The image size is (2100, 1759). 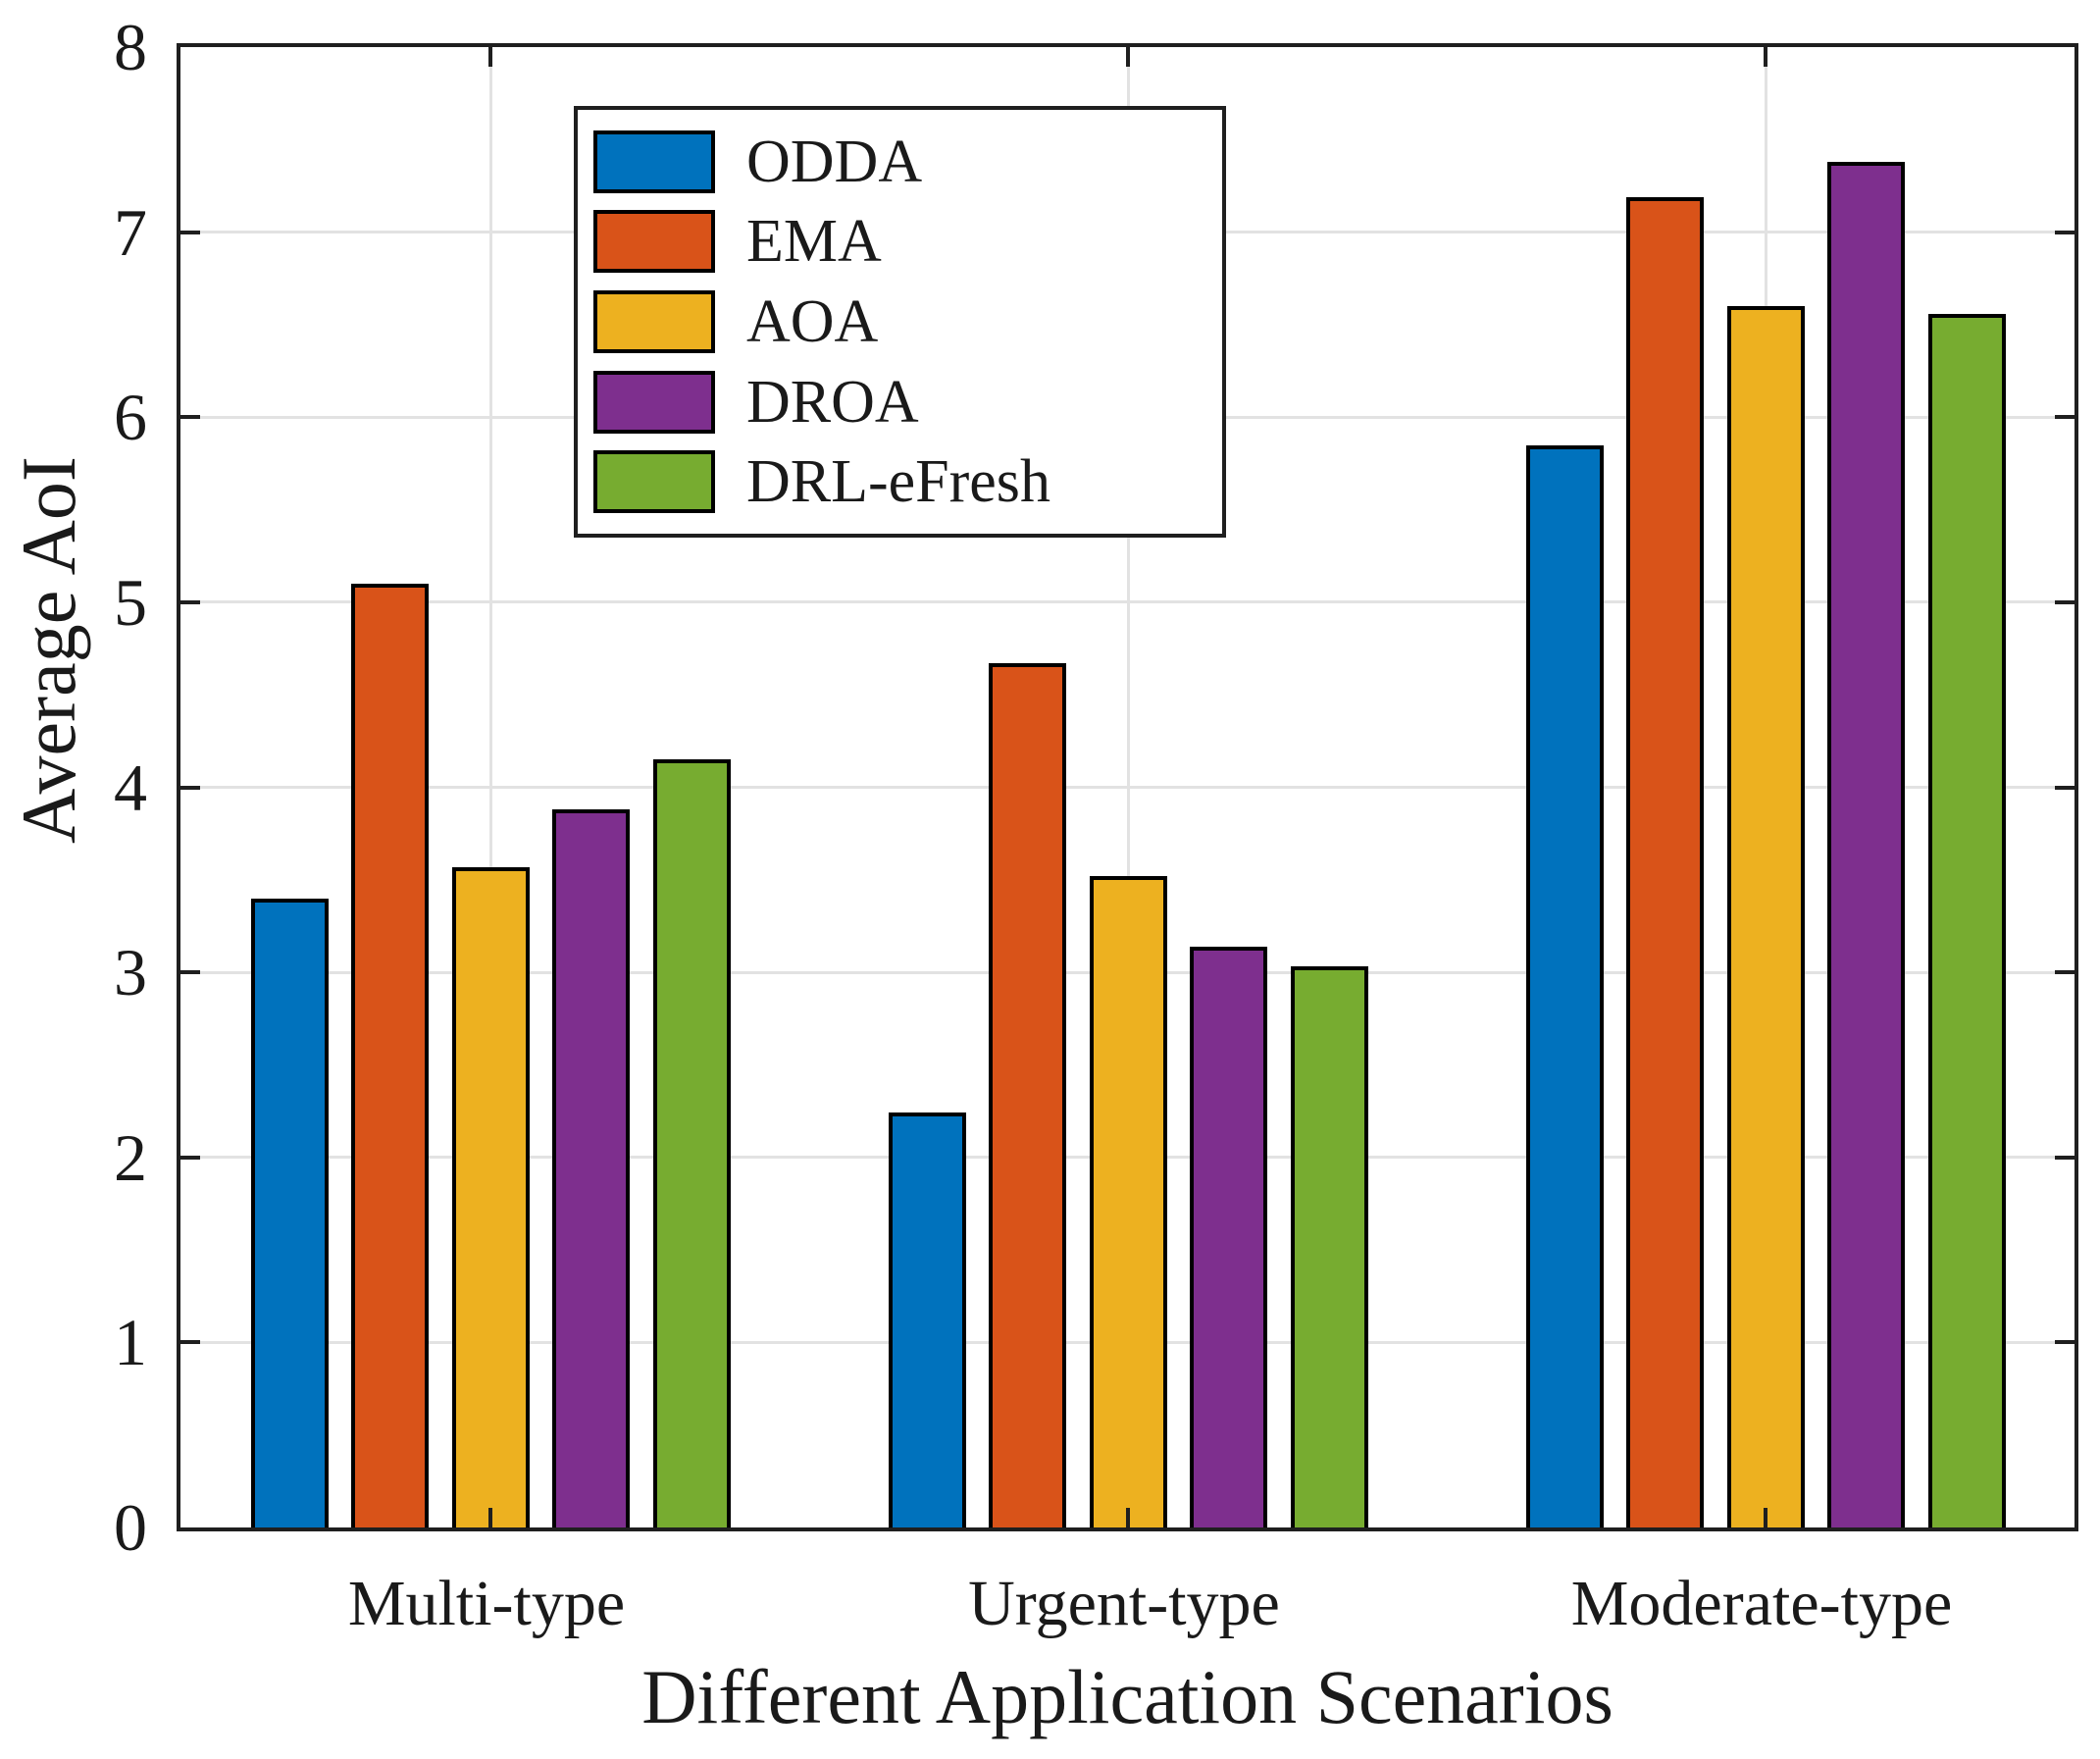 I want to click on bar-AOA-Urgent-type, so click(x=1128, y=1201).